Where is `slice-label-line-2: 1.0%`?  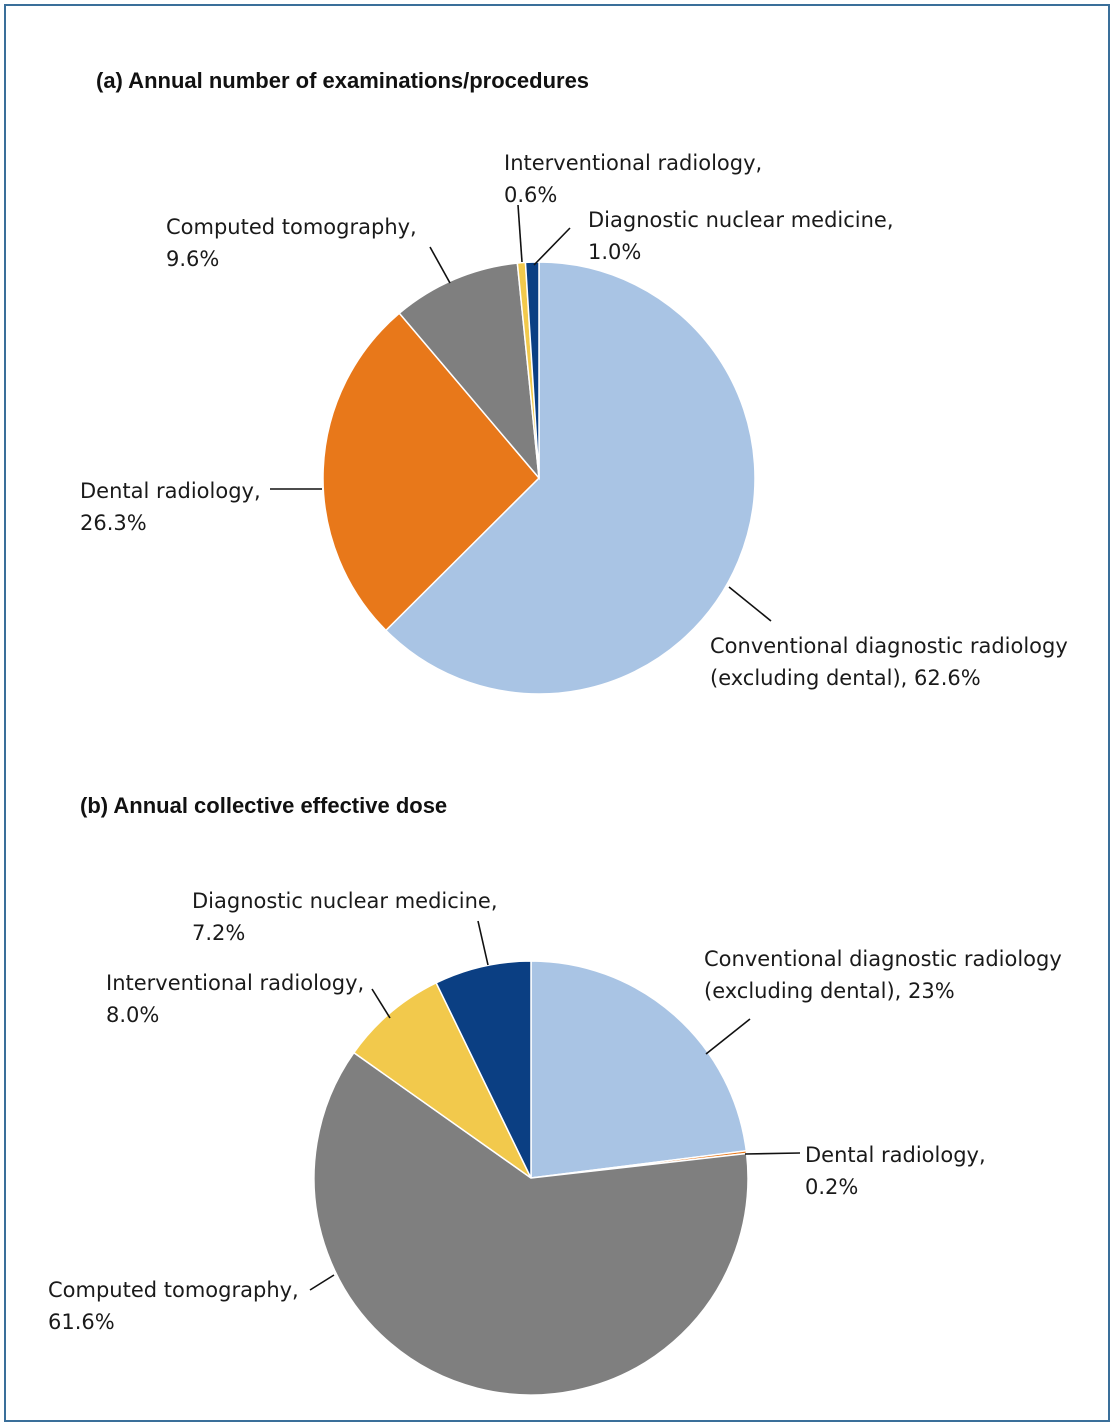 slice-label-line-2: 1.0% is located at coordinates (614, 252).